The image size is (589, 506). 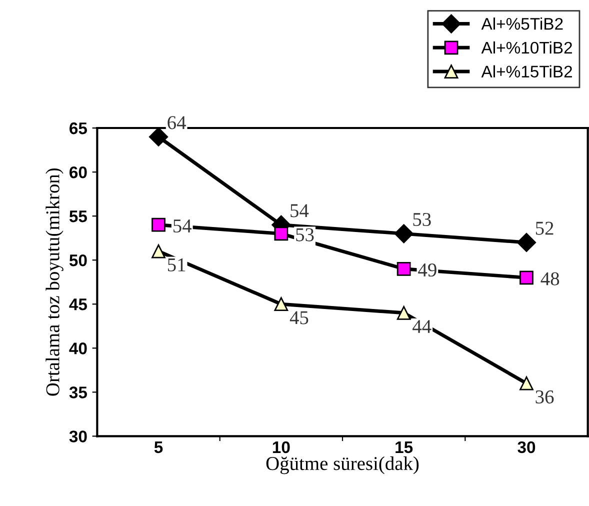 What do you see at coordinates (527, 447) in the screenshot?
I see `x-tick-label: 30` at bounding box center [527, 447].